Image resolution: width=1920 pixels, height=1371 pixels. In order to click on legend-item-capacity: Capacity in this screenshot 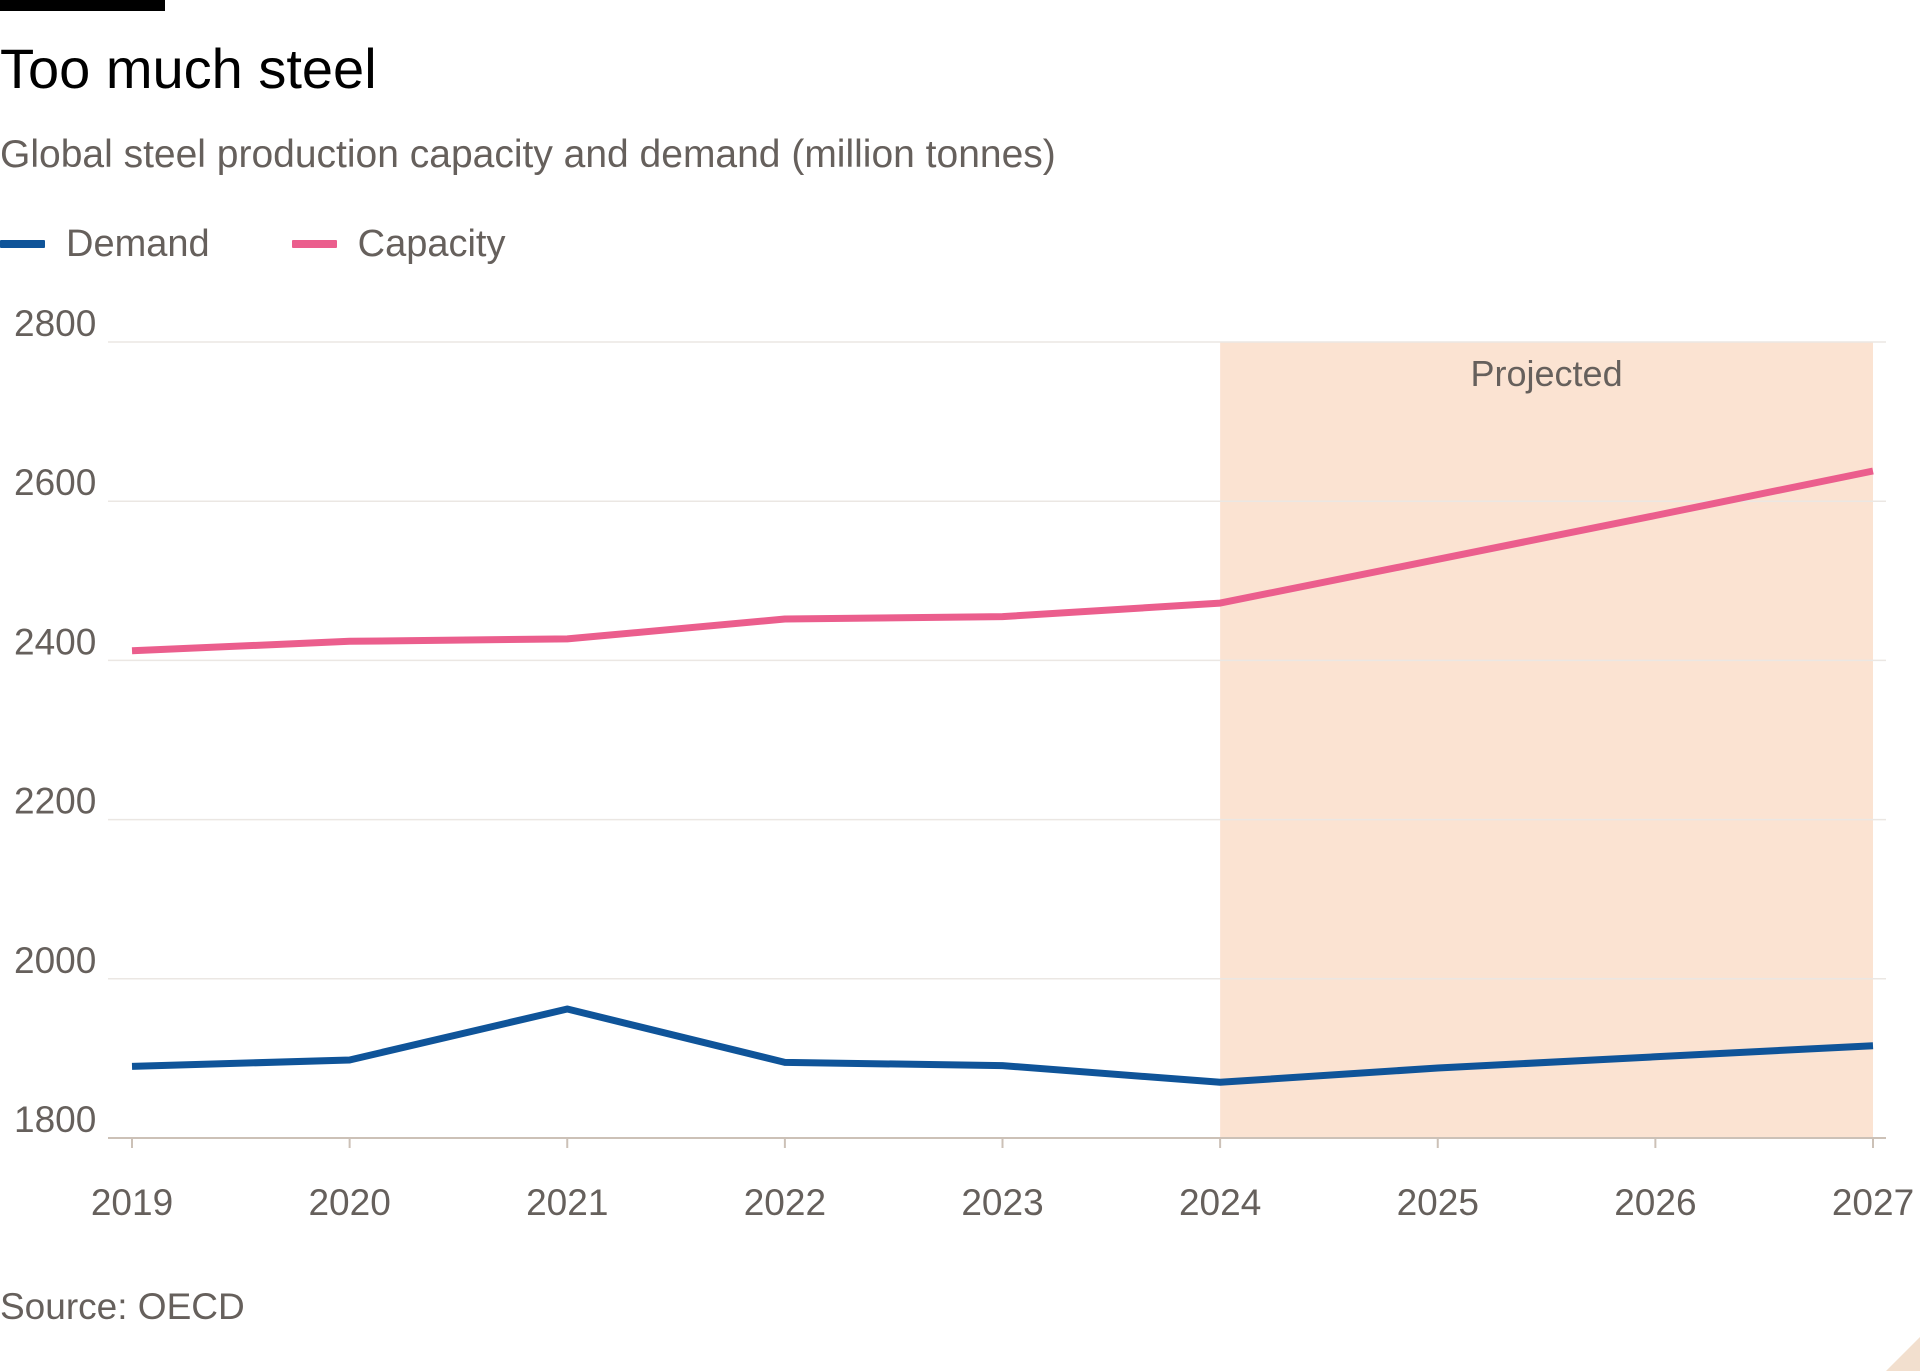, I will do `click(398, 244)`.